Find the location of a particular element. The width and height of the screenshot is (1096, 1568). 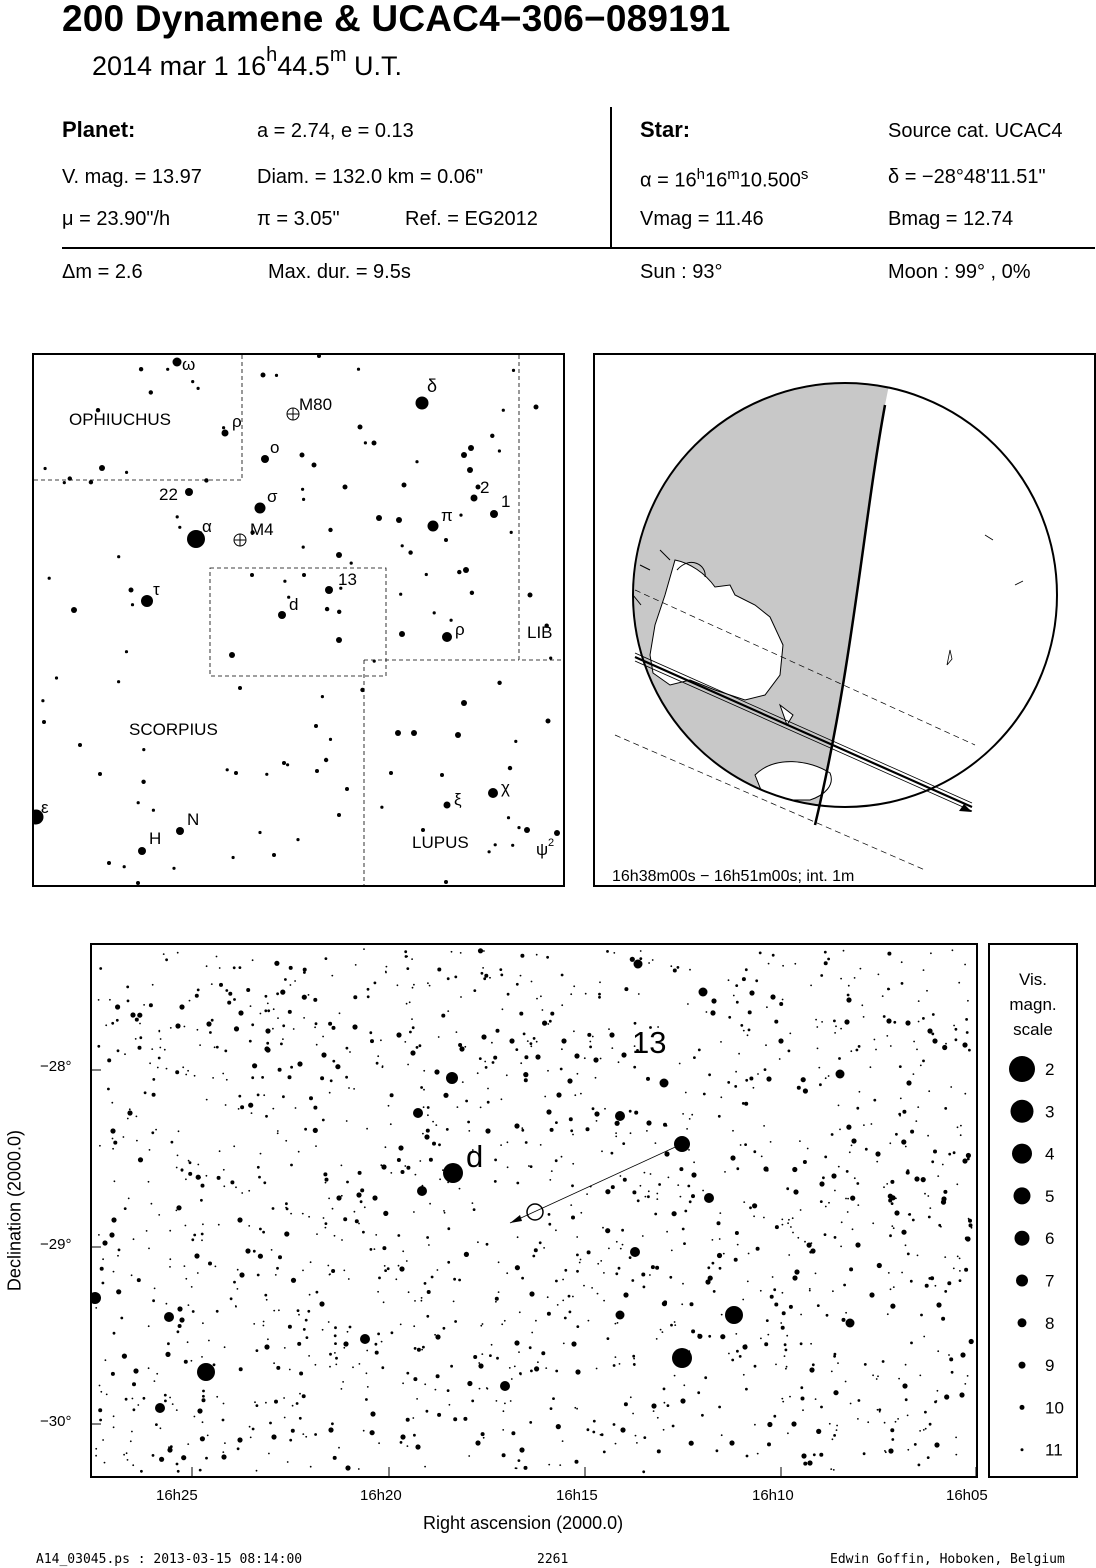

legend-dot is located at coordinates (1022, 1111).